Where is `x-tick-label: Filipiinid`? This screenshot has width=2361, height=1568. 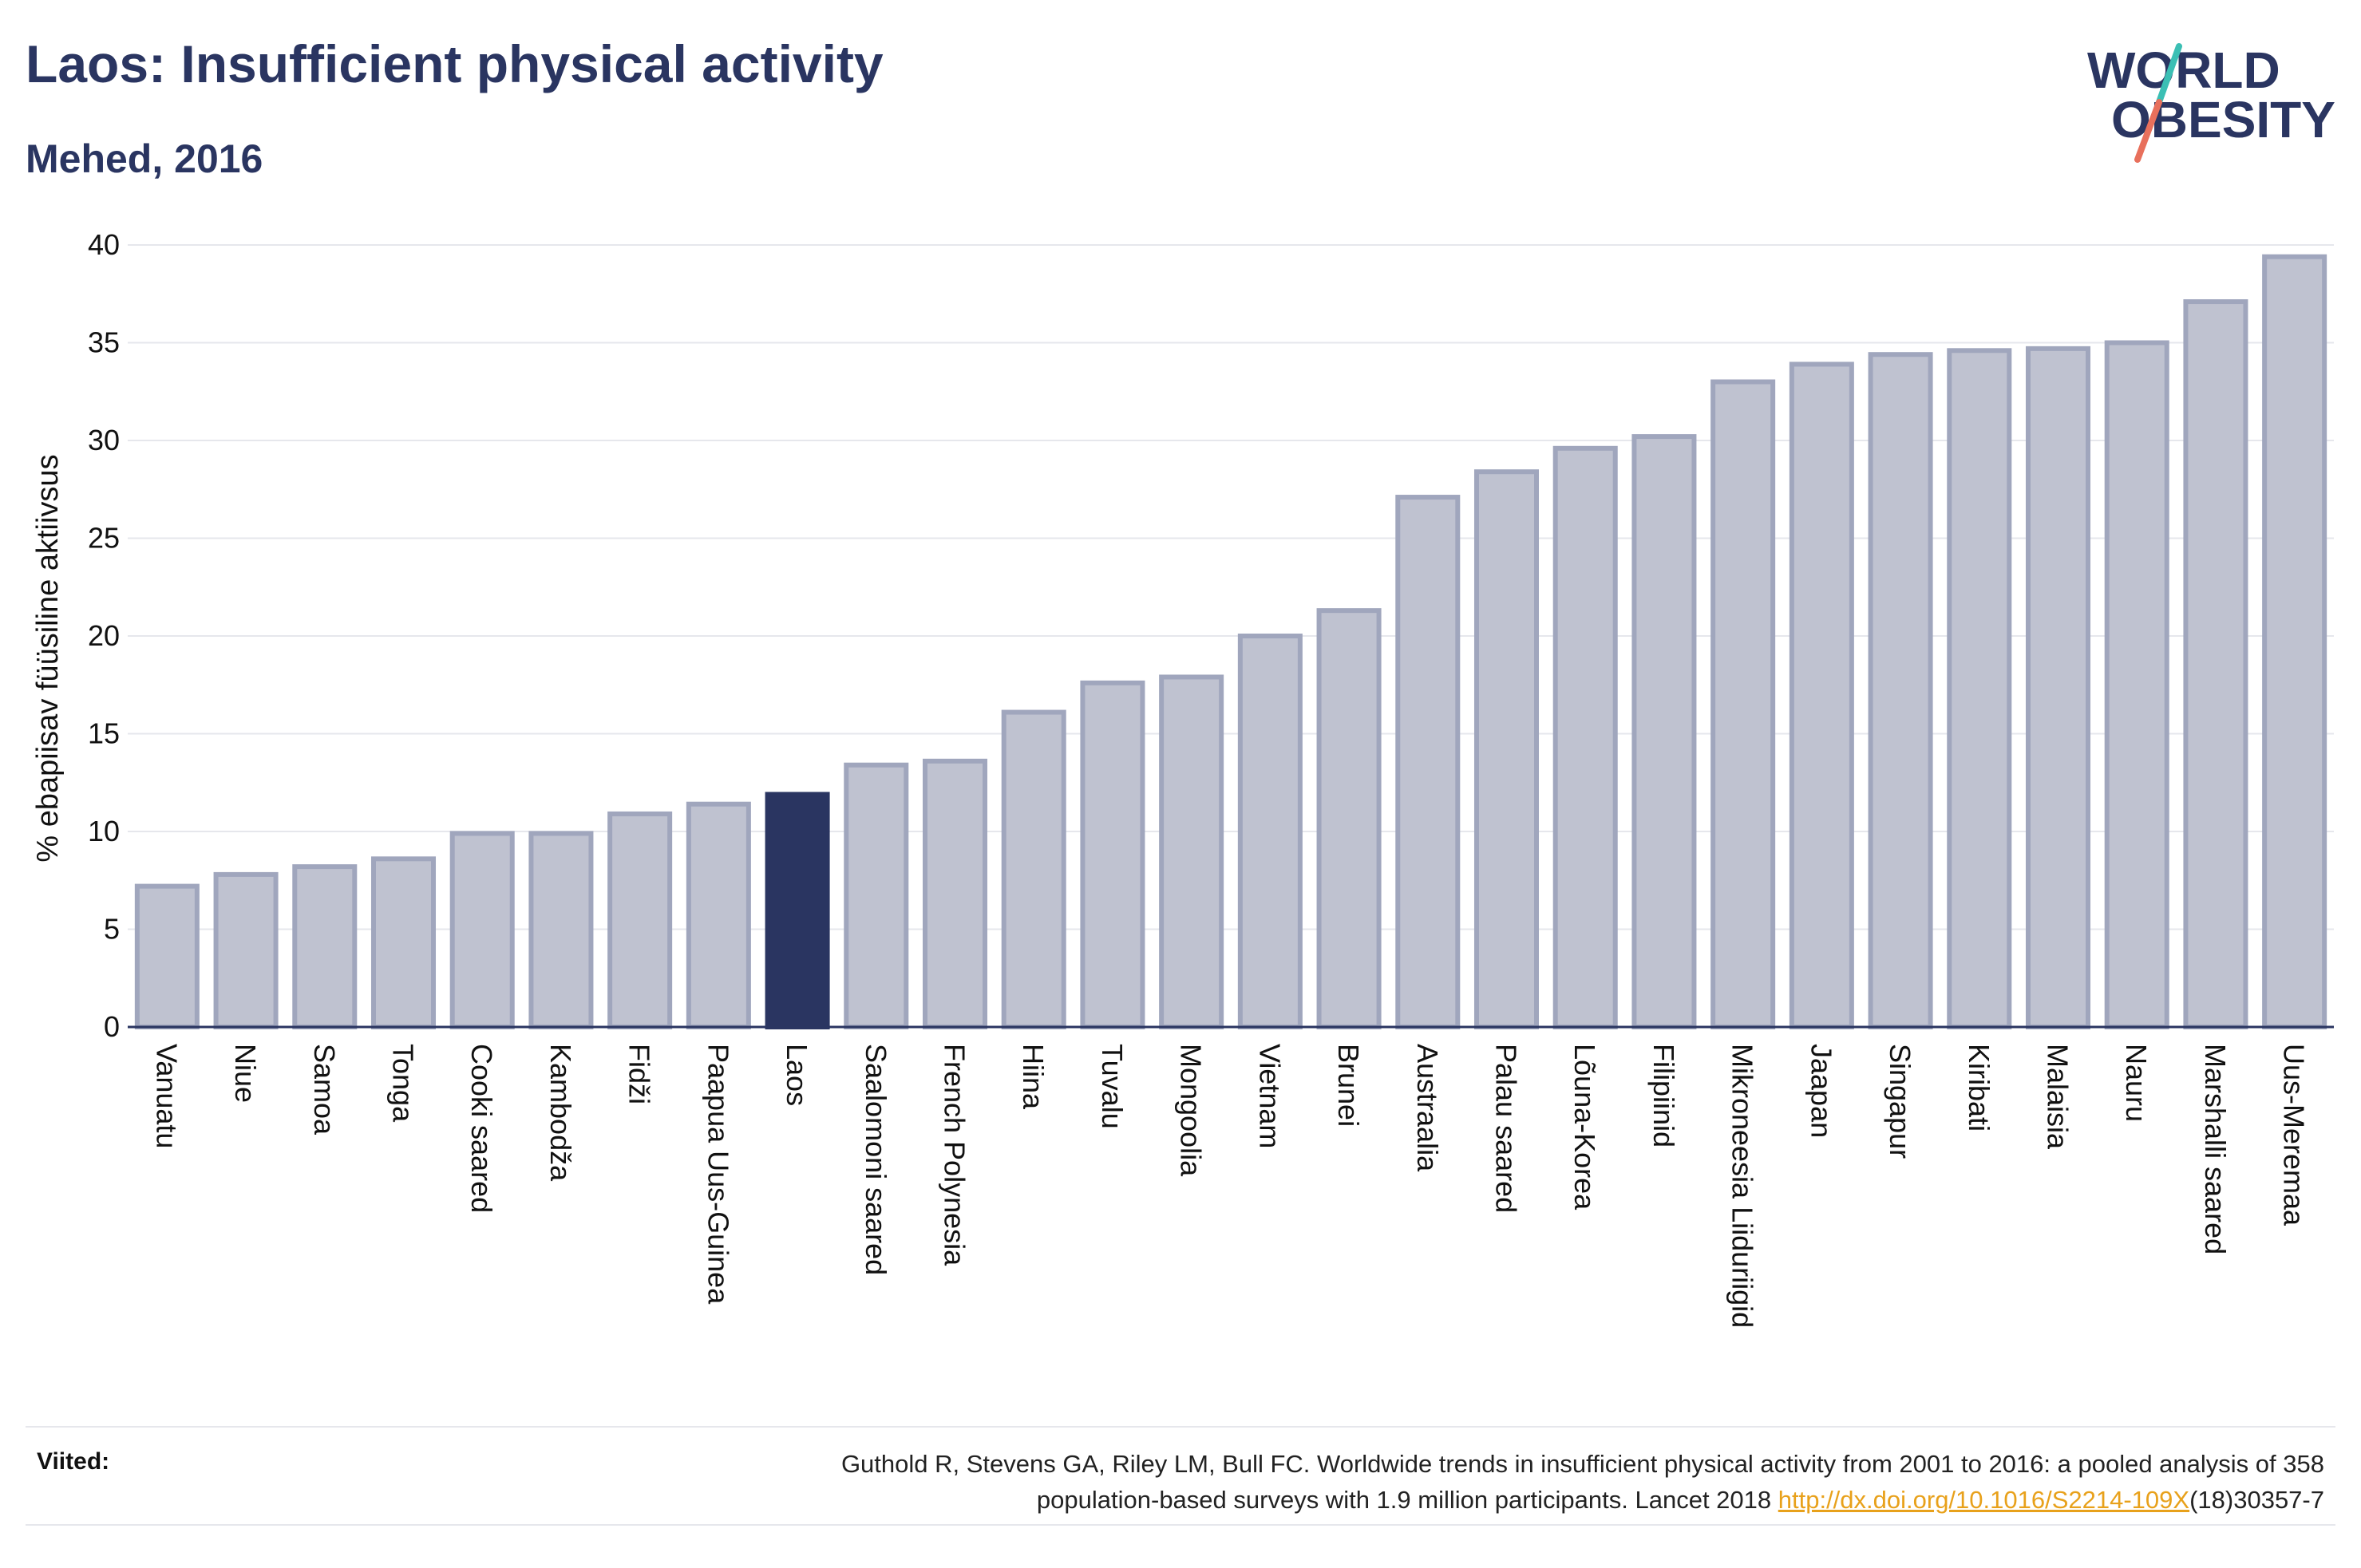 x-tick-label: Filipiinid is located at coordinates (1663, 1095).